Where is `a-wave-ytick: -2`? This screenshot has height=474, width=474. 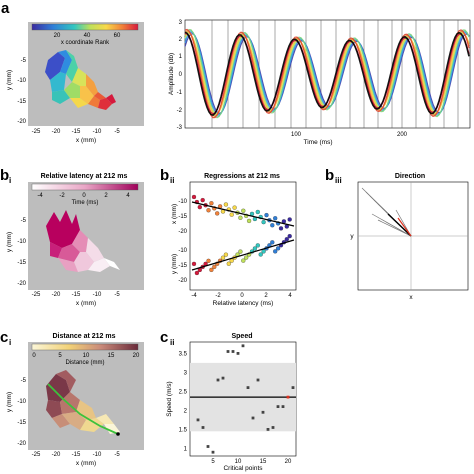 a-wave-ytick: -2 is located at coordinates (180, 111).